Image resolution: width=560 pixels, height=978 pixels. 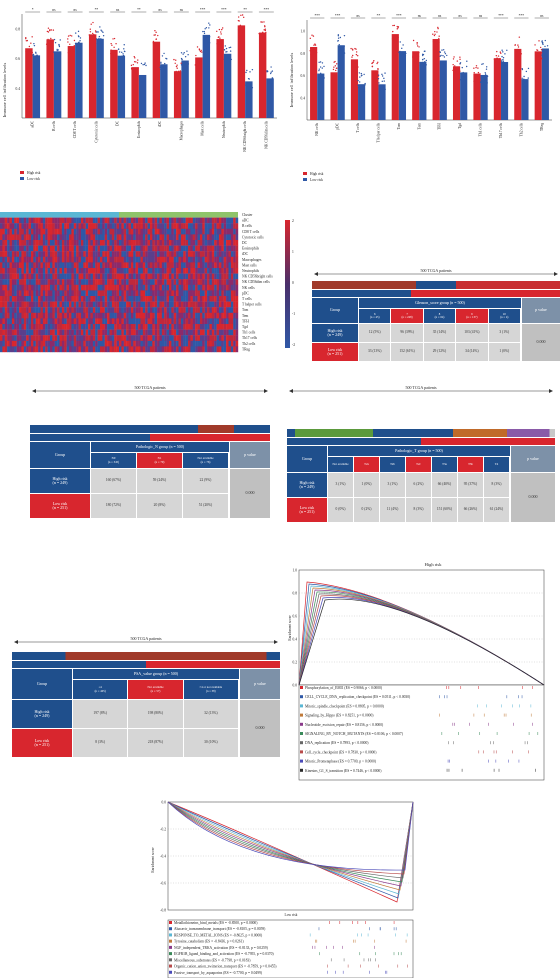 What do you see at coordinates (97, 10) in the screenshot?
I see `sig-label: **` at bounding box center [97, 10].